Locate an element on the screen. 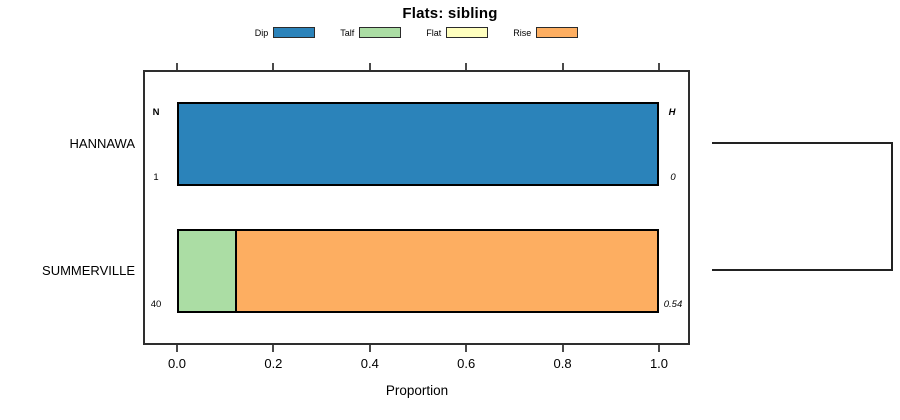 Image resolution: width=900 pixels, height=420 pixels. x-axis-tick-label: 1.0 is located at coordinates (659, 363).